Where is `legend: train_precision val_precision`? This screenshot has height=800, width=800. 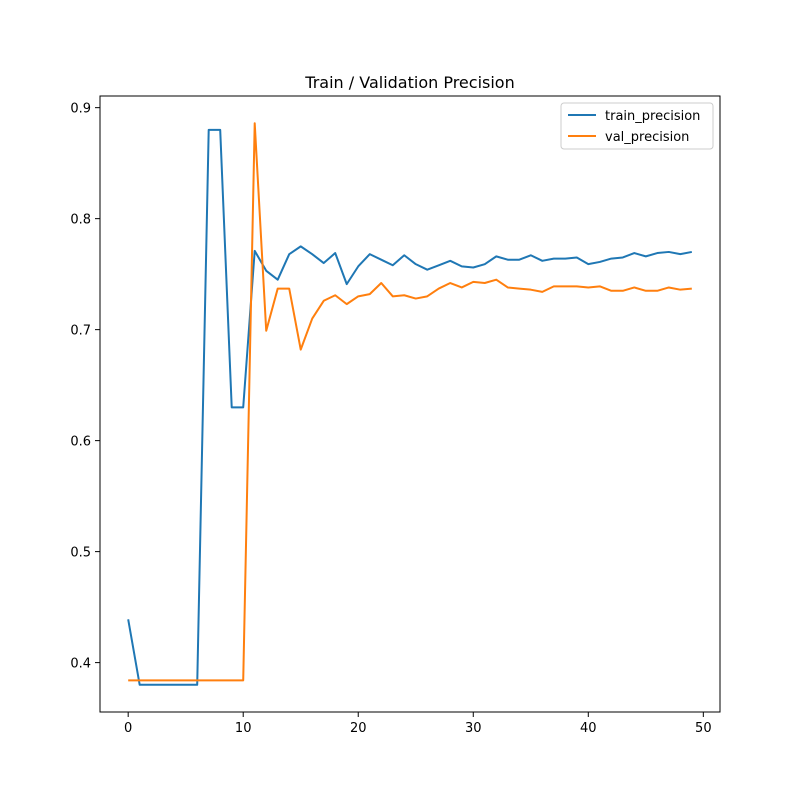
legend: train_precision val_precision is located at coordinates (637, 126).